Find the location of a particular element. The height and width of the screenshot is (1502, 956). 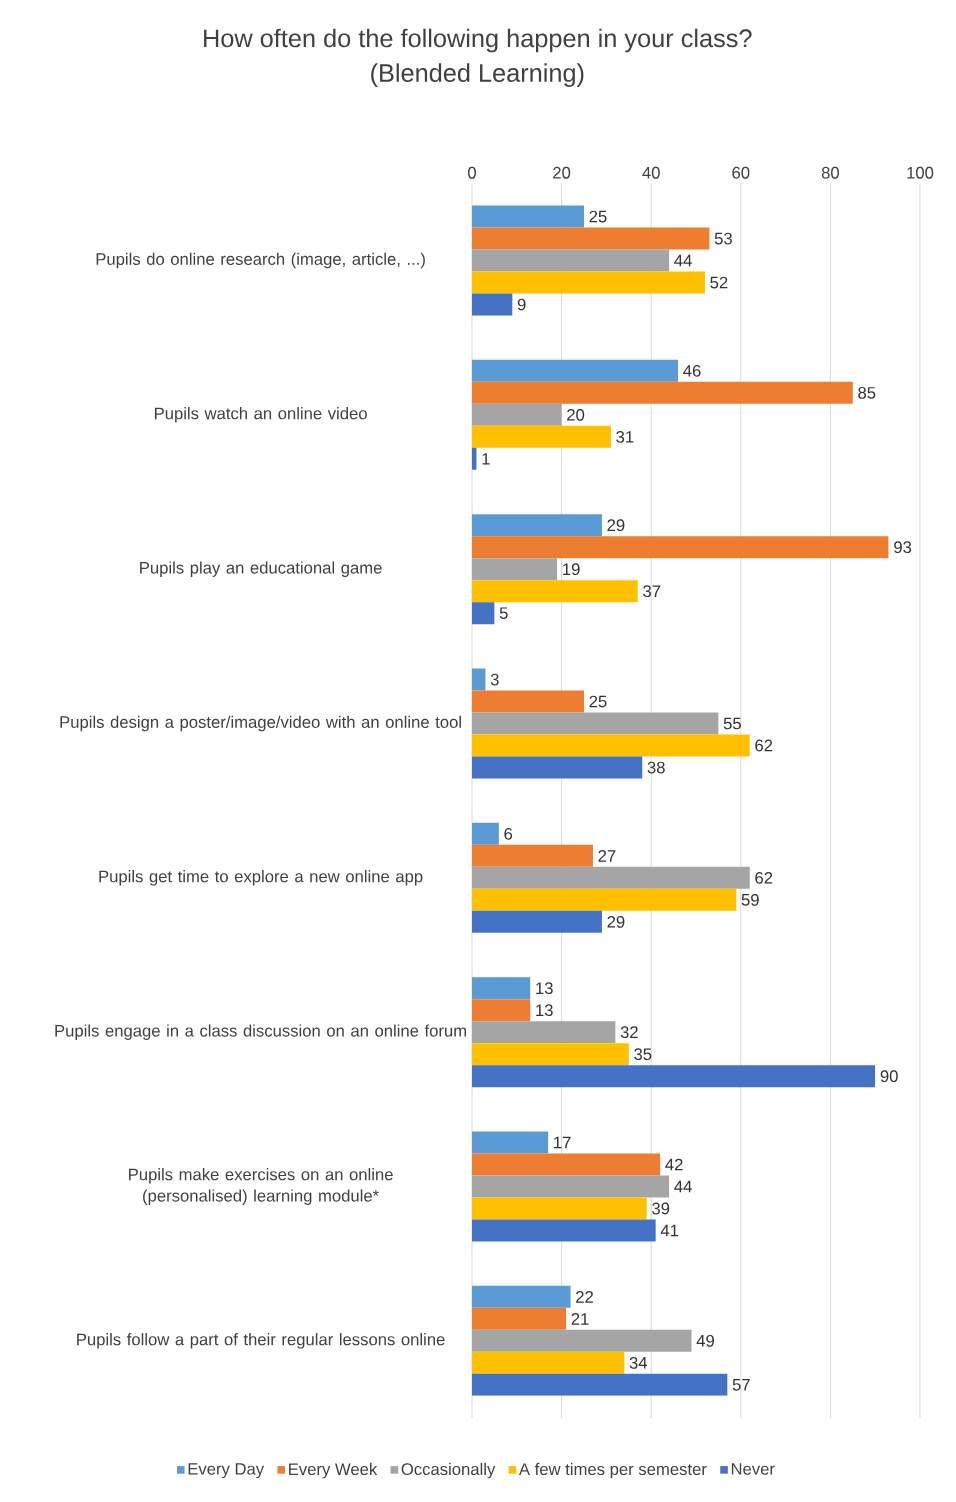

chart-subtitle: (Blended Learning) is located at coordinates (477, 75).